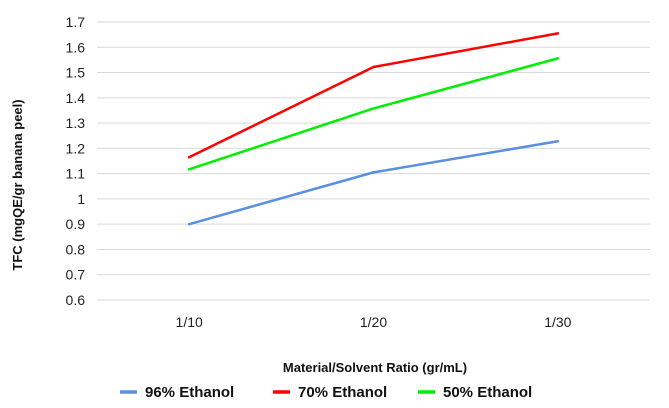  Describe the element at coordinates (76, 300) in the screenshot. I see `y-tick-label: 0.6` at that location.